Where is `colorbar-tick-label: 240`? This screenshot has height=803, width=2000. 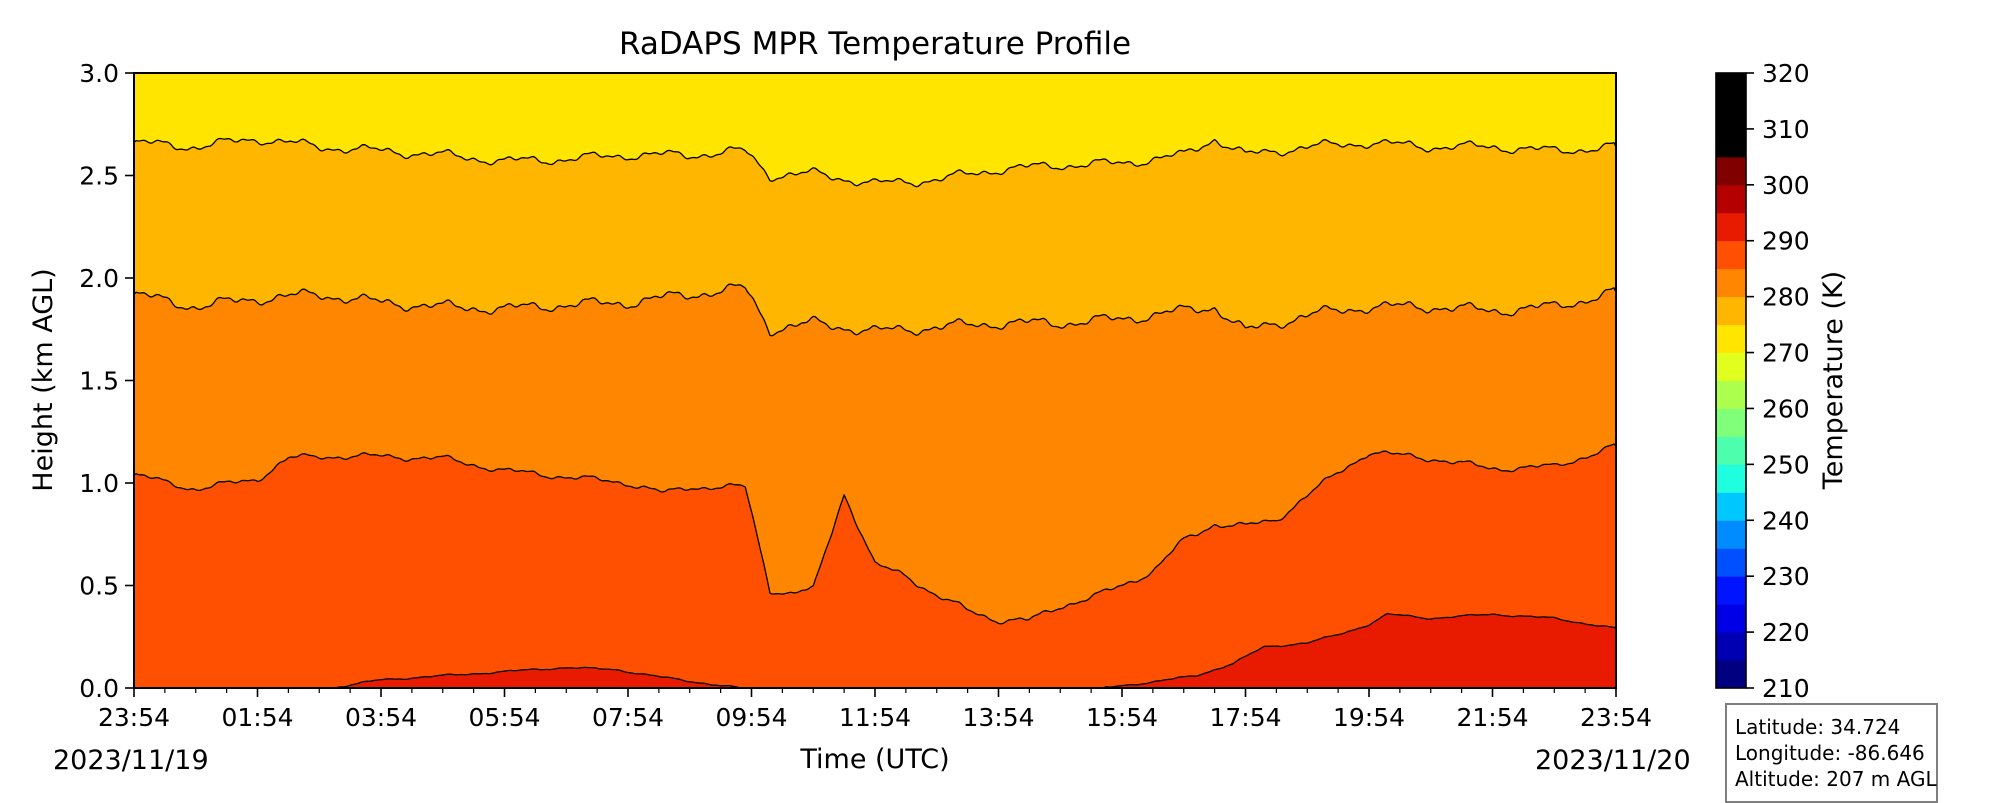
colorbar-tick-label: 240 is located at coordinates (1786, 520).